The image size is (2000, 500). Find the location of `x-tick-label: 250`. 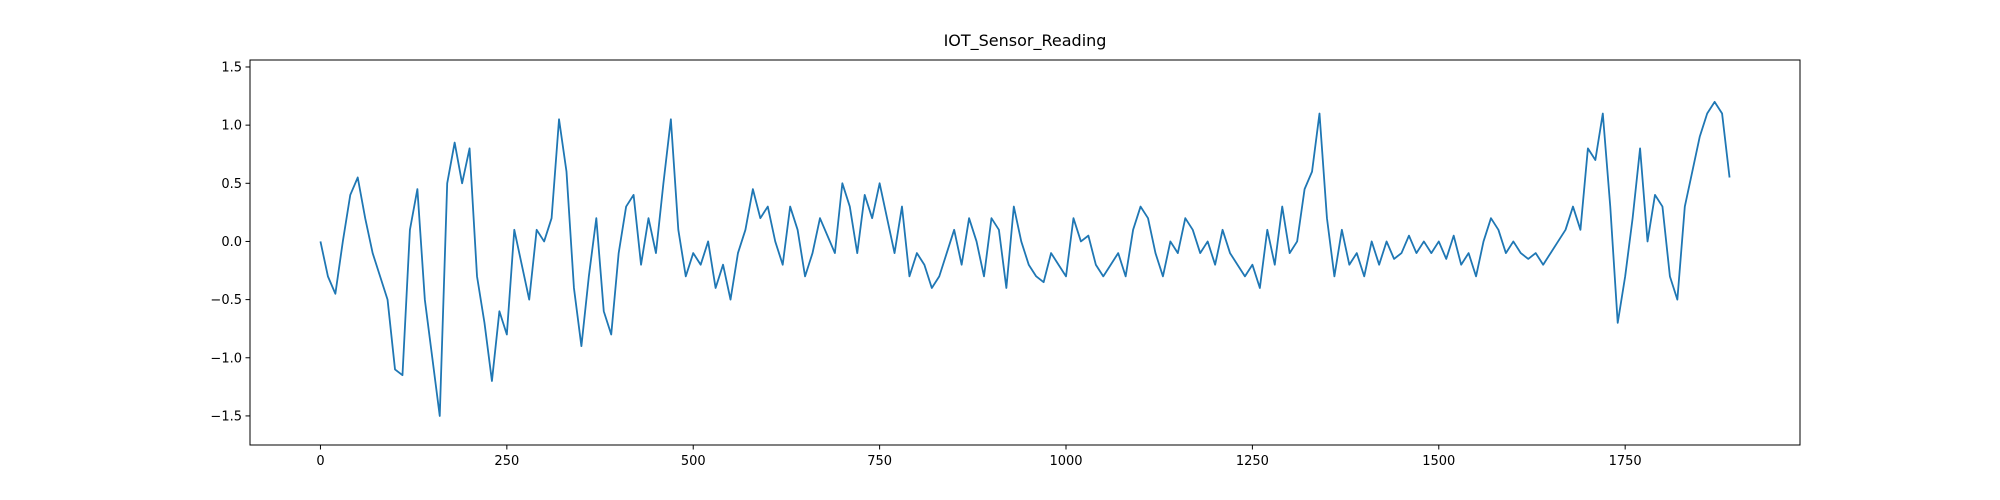

x-tick-label: 250 is located at coordinates (506, 461).